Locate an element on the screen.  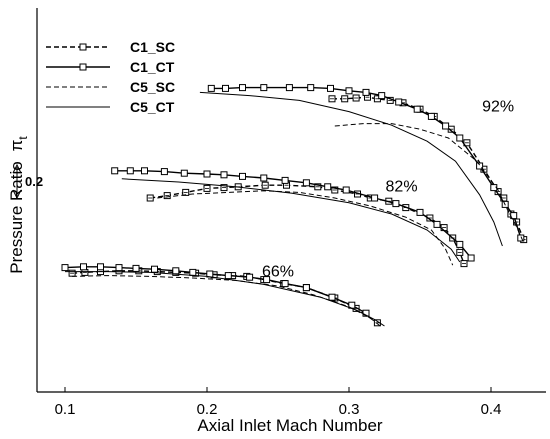
data-point-C1_CT-82%-12 is located at coordinates (346, 190).